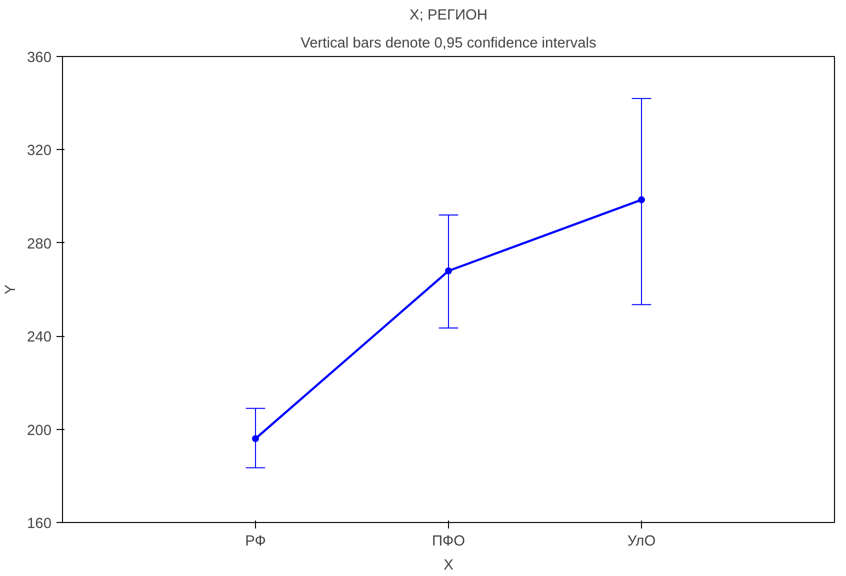 This screenshot has width=846, height=576. Describe the element at coordinates (448, 44) in the screenshot. I see `chart-subtitle: Vertical bars denote 0,95 confidence intervals` at that location.